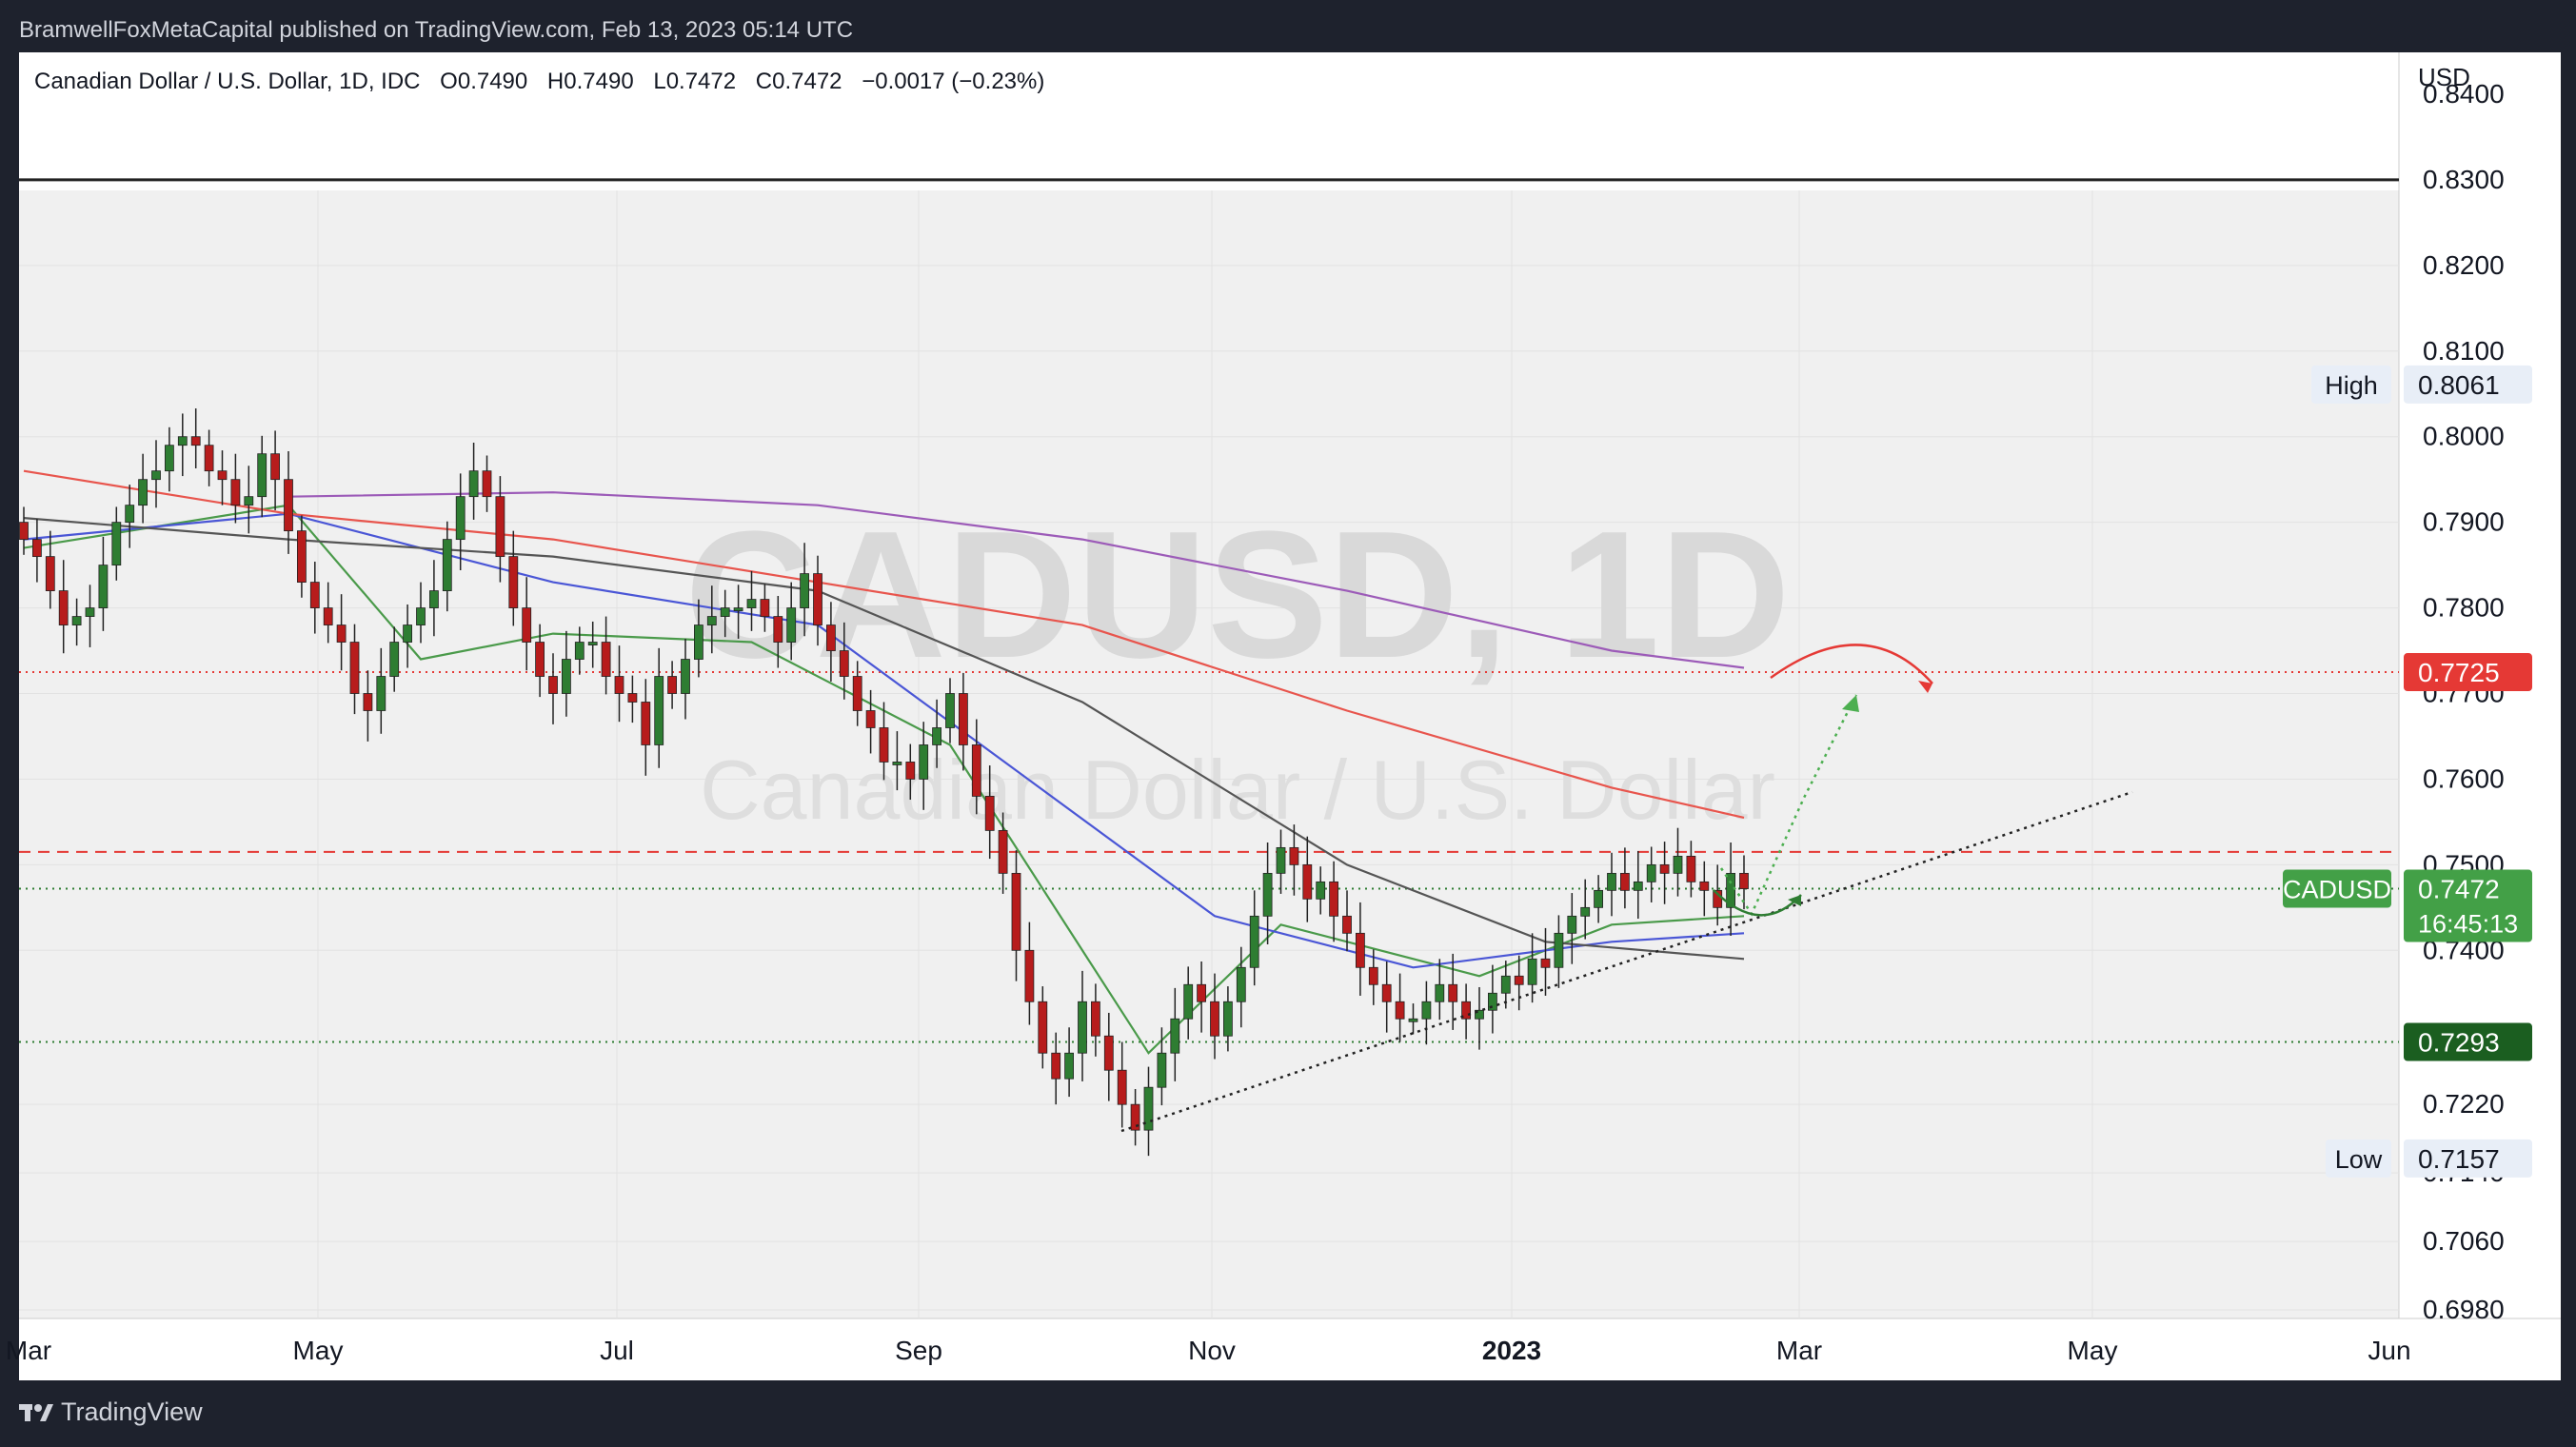 This screenshot has width=2576, height=1447. What do you see at coordinates (1852, 664) in the screenshot?
I see `resistance-arc` at bounding box center [1852, 664].